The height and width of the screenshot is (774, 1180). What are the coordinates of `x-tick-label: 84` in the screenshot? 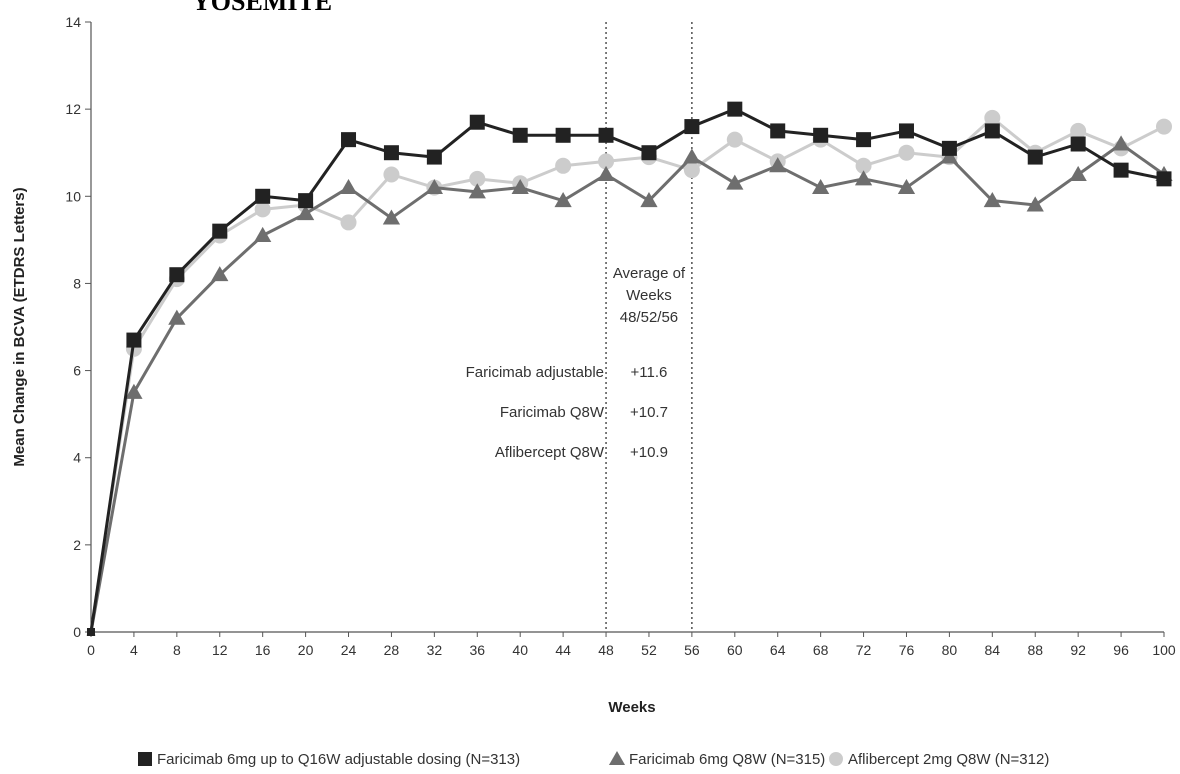 It's located at (993, 650).